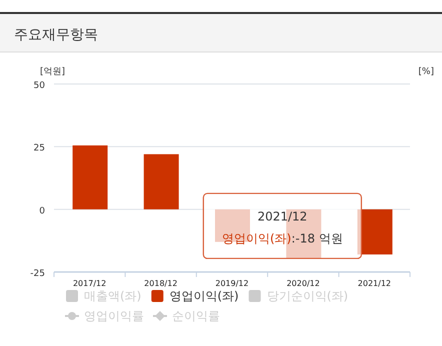 The image size is (442, 346). I want to click on x-tick-label: 2018/12, so click(161, 283).